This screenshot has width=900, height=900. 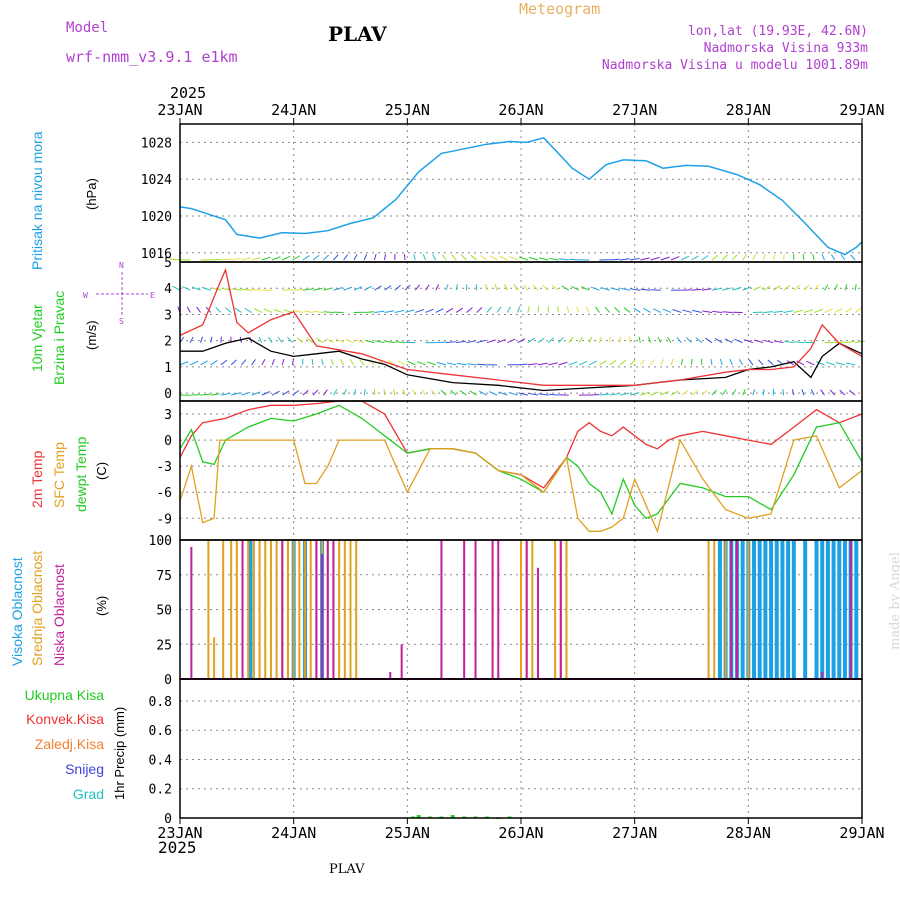 What do you see at coordinates (179, 110) in the screenshot?
I see `date-tick-top: 23JAN` at bounding box center [179, 110].